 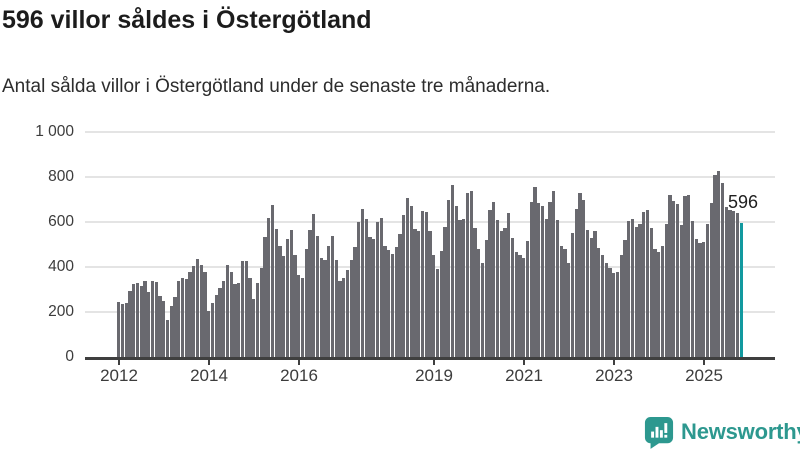 What do you see at coordinates (54, 131) in the screenshot?
I see `y-axis-label: 1 000` at bounding box center [54, 131].